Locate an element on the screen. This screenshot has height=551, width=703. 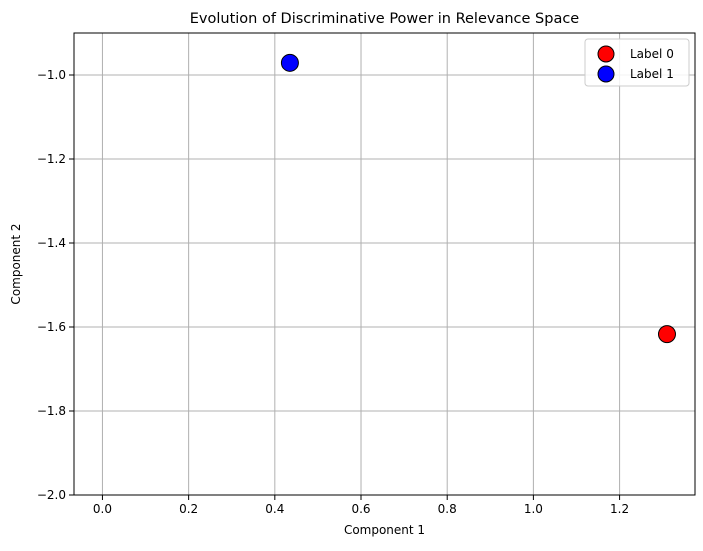
y-tick-label: −1.8 is located at coordinates (51, 411).